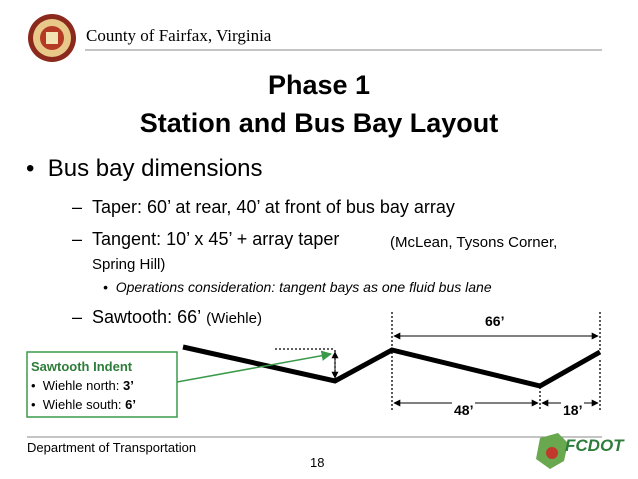 The height and width of the screenshot is (479, 638). Describe the element at coordinates (52, 38) in the screenshot. I see `county-seal` at that location.